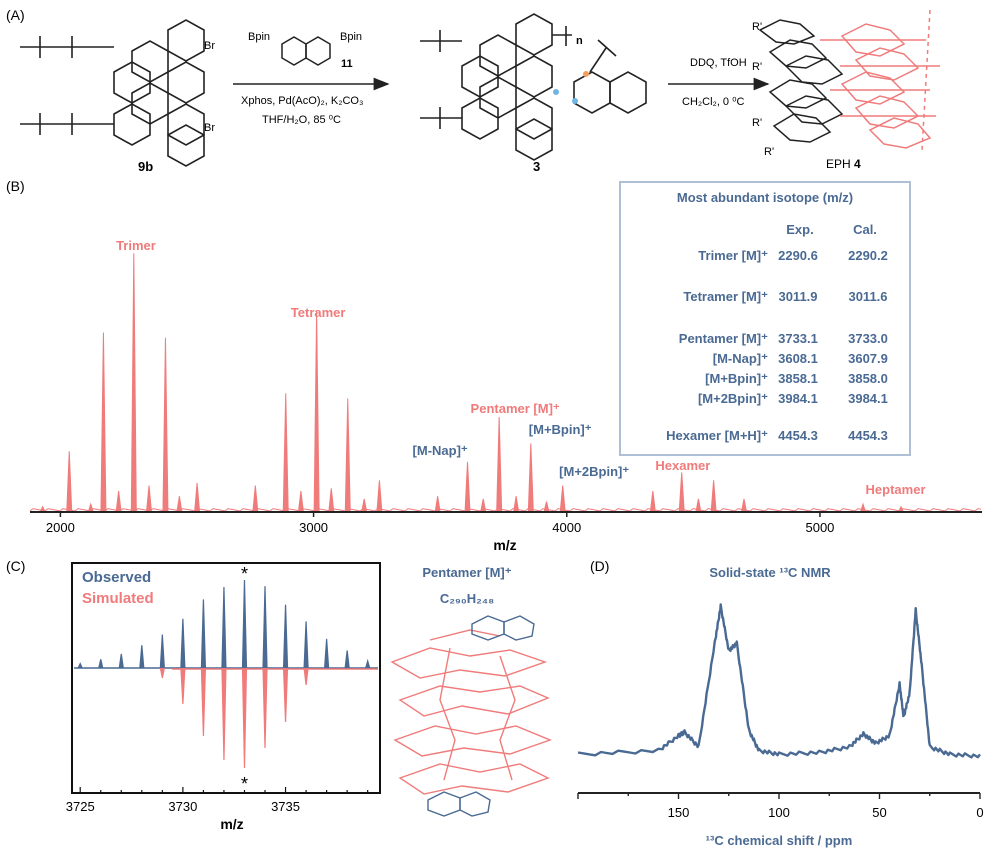 This screenshot has width=992, height=853. Describe the element at coordinates (302, 101) in the screenshot. I see `arrow1-conditions-line1: Xphos, Pd(AcO)₂, K₂CO₃` at that location.